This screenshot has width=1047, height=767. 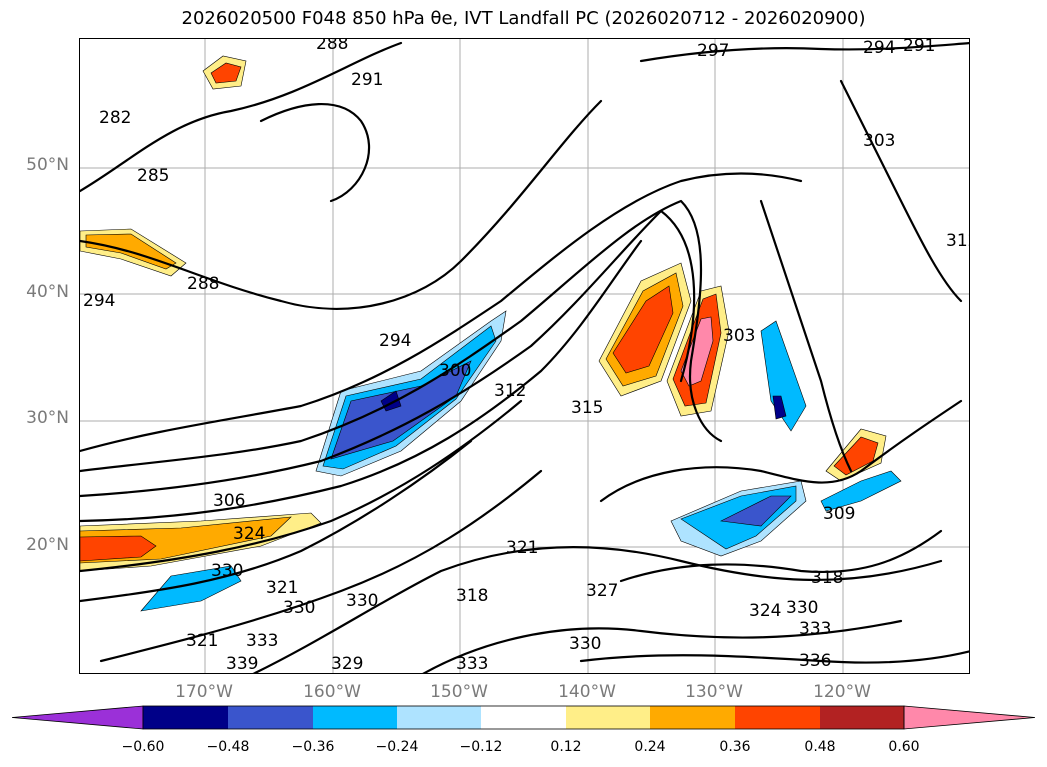 I want to click on contour-label: 300, so click(x=455, y=371).